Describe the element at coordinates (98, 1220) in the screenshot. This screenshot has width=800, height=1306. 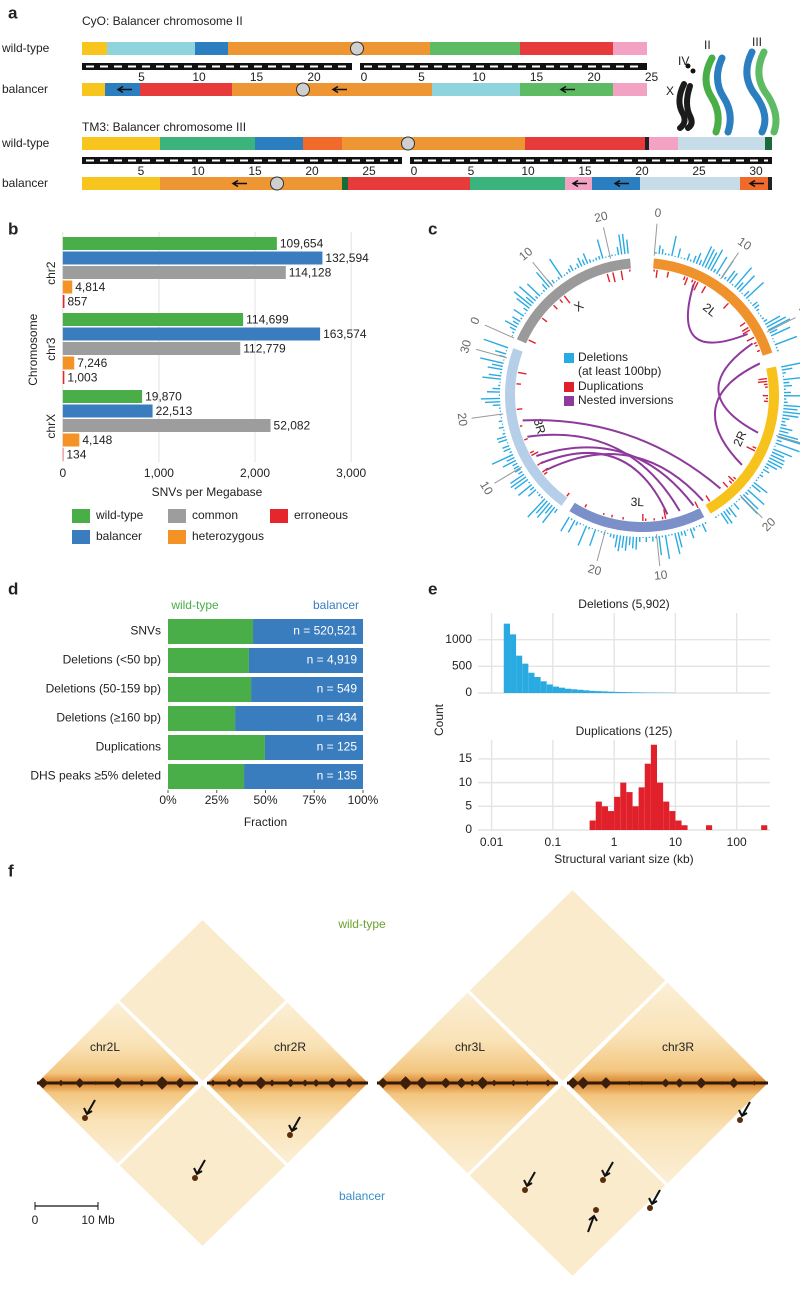
I see `scale-bar-label: 10 Mb` at that location.